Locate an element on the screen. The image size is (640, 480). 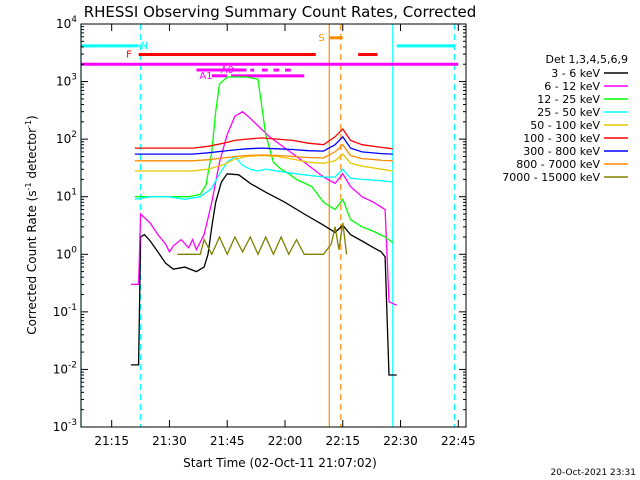
y-axis-label-part2: detector is located at coordinates (32, 155).